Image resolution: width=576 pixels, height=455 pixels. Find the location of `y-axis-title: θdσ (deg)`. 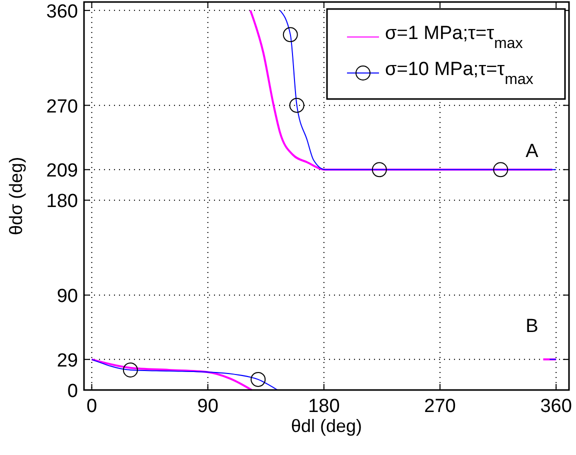

y-axis-title: θdσ (deg) is located at coordinates (16, 196).